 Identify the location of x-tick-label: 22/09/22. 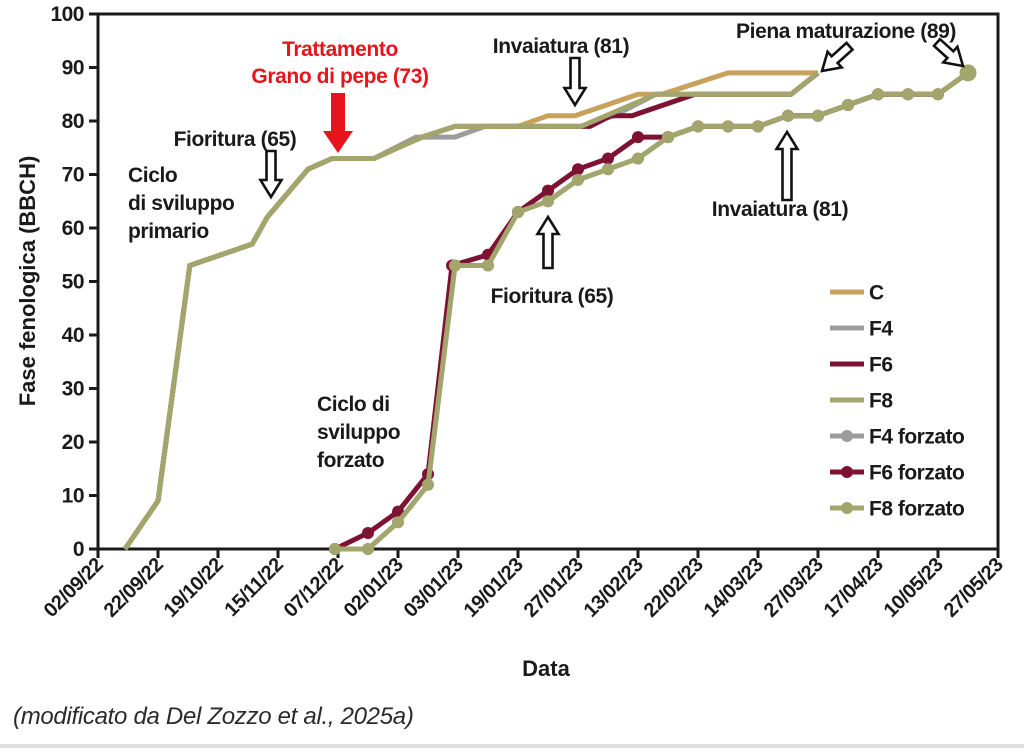
(134, 588).